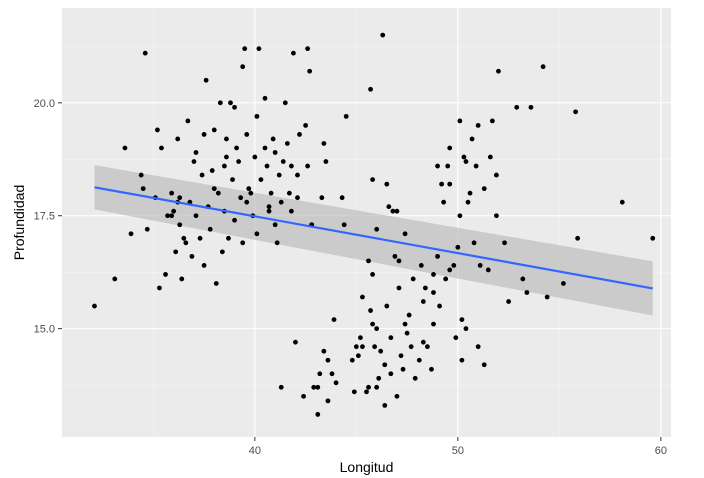  I want to click on y-tick-label: 15.0, so click(44, 330).